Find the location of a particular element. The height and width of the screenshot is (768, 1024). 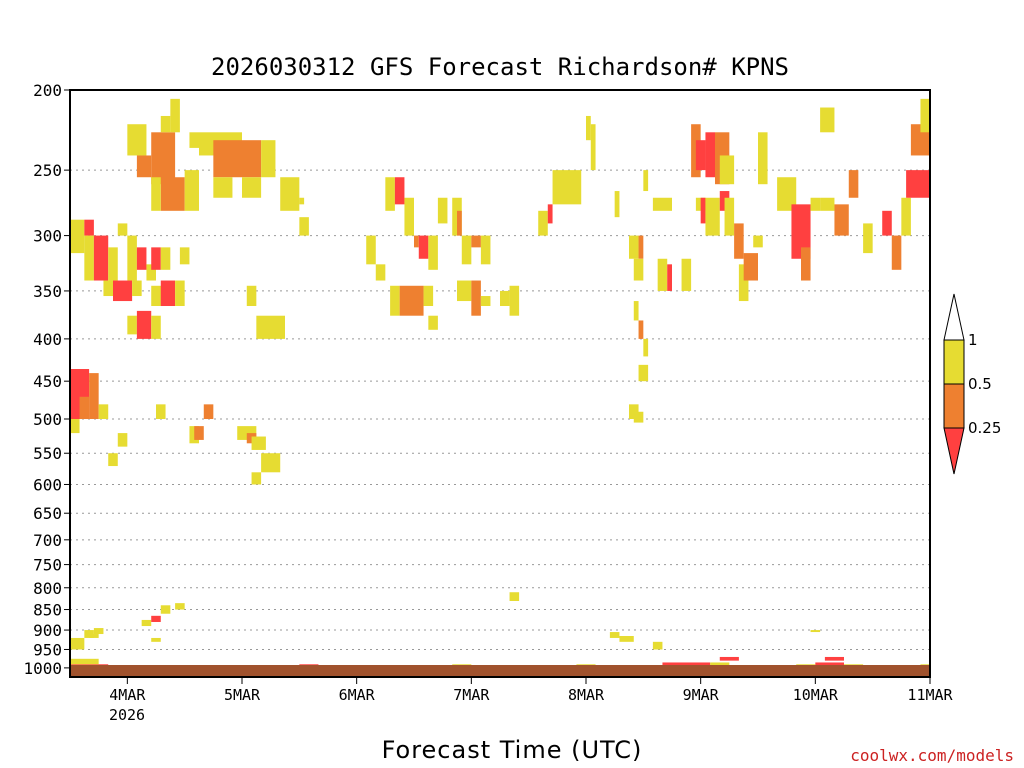

y-tick-label: 650 is located at coordinates (47, 513).